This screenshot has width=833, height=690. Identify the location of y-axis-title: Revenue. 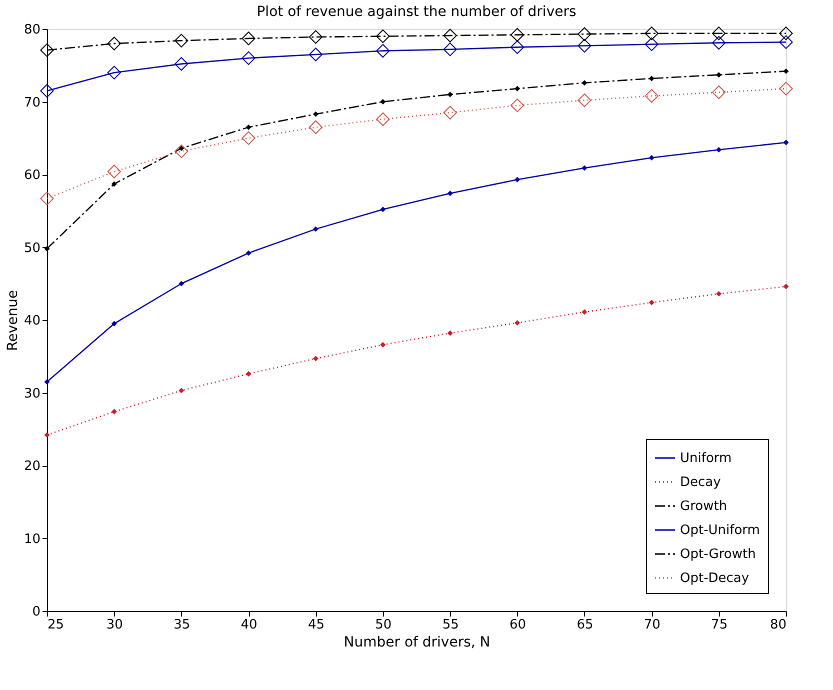
(12, 320).